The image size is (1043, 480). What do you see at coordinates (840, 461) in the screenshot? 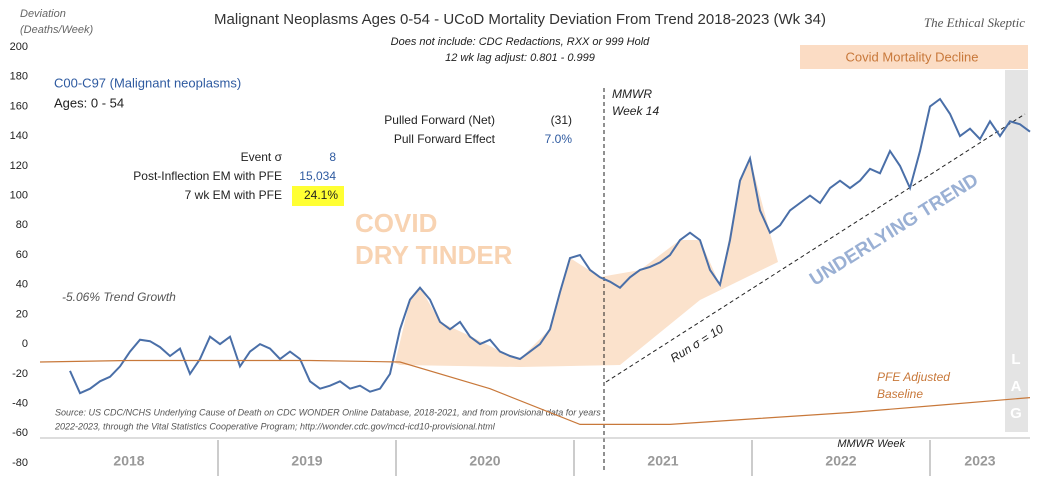
I see `x-tick-label: 2022` at bounding box center [840, 461].